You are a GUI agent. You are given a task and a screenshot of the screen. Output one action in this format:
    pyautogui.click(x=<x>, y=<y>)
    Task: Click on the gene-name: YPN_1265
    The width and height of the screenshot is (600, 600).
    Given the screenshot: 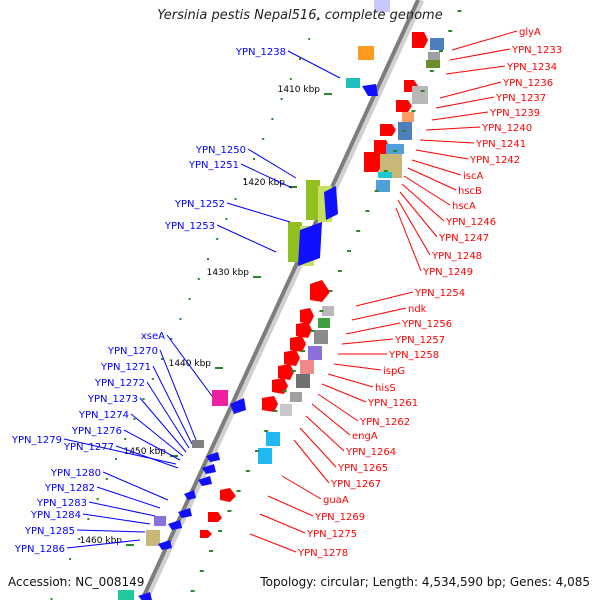 What is the action you would take?
    pyautogui.click(x=362, y=468)
    